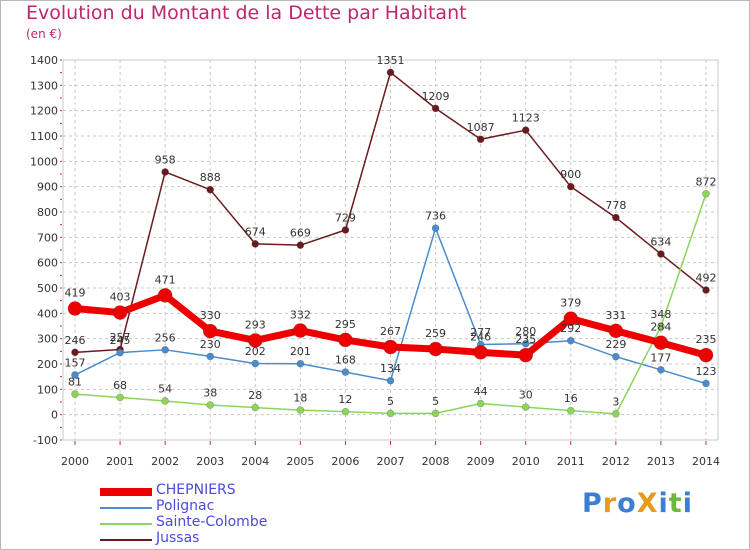 This screenshot has height=550, width=750. Describe the element at coordinates (481, 127) in the screenshot. I see `data-label-jussas: 1087` at that location.